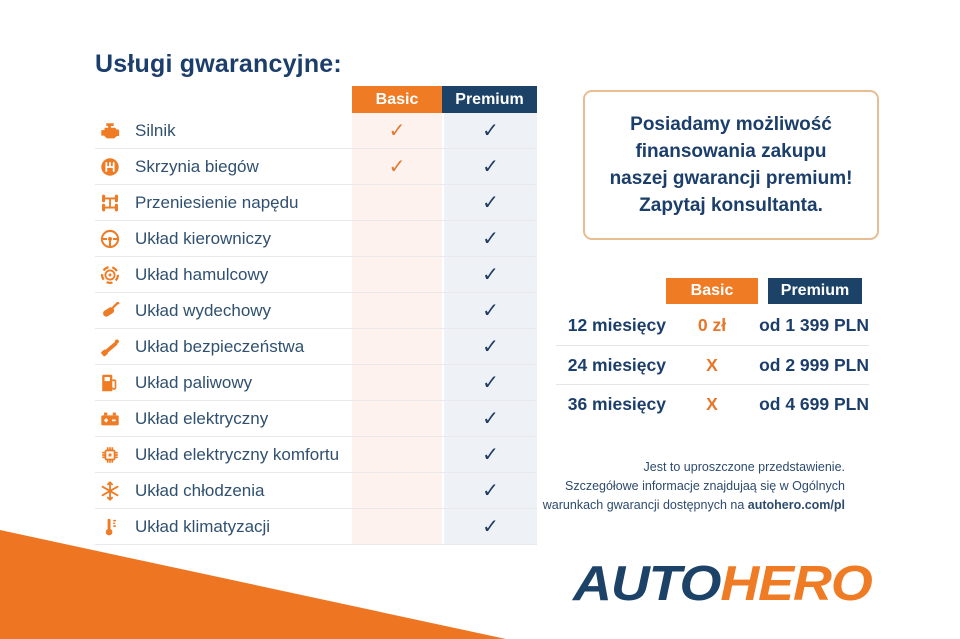 The width and height of the screenshot is (960, 639). I want to click on pricing-header-spacer, so click(611, 291).